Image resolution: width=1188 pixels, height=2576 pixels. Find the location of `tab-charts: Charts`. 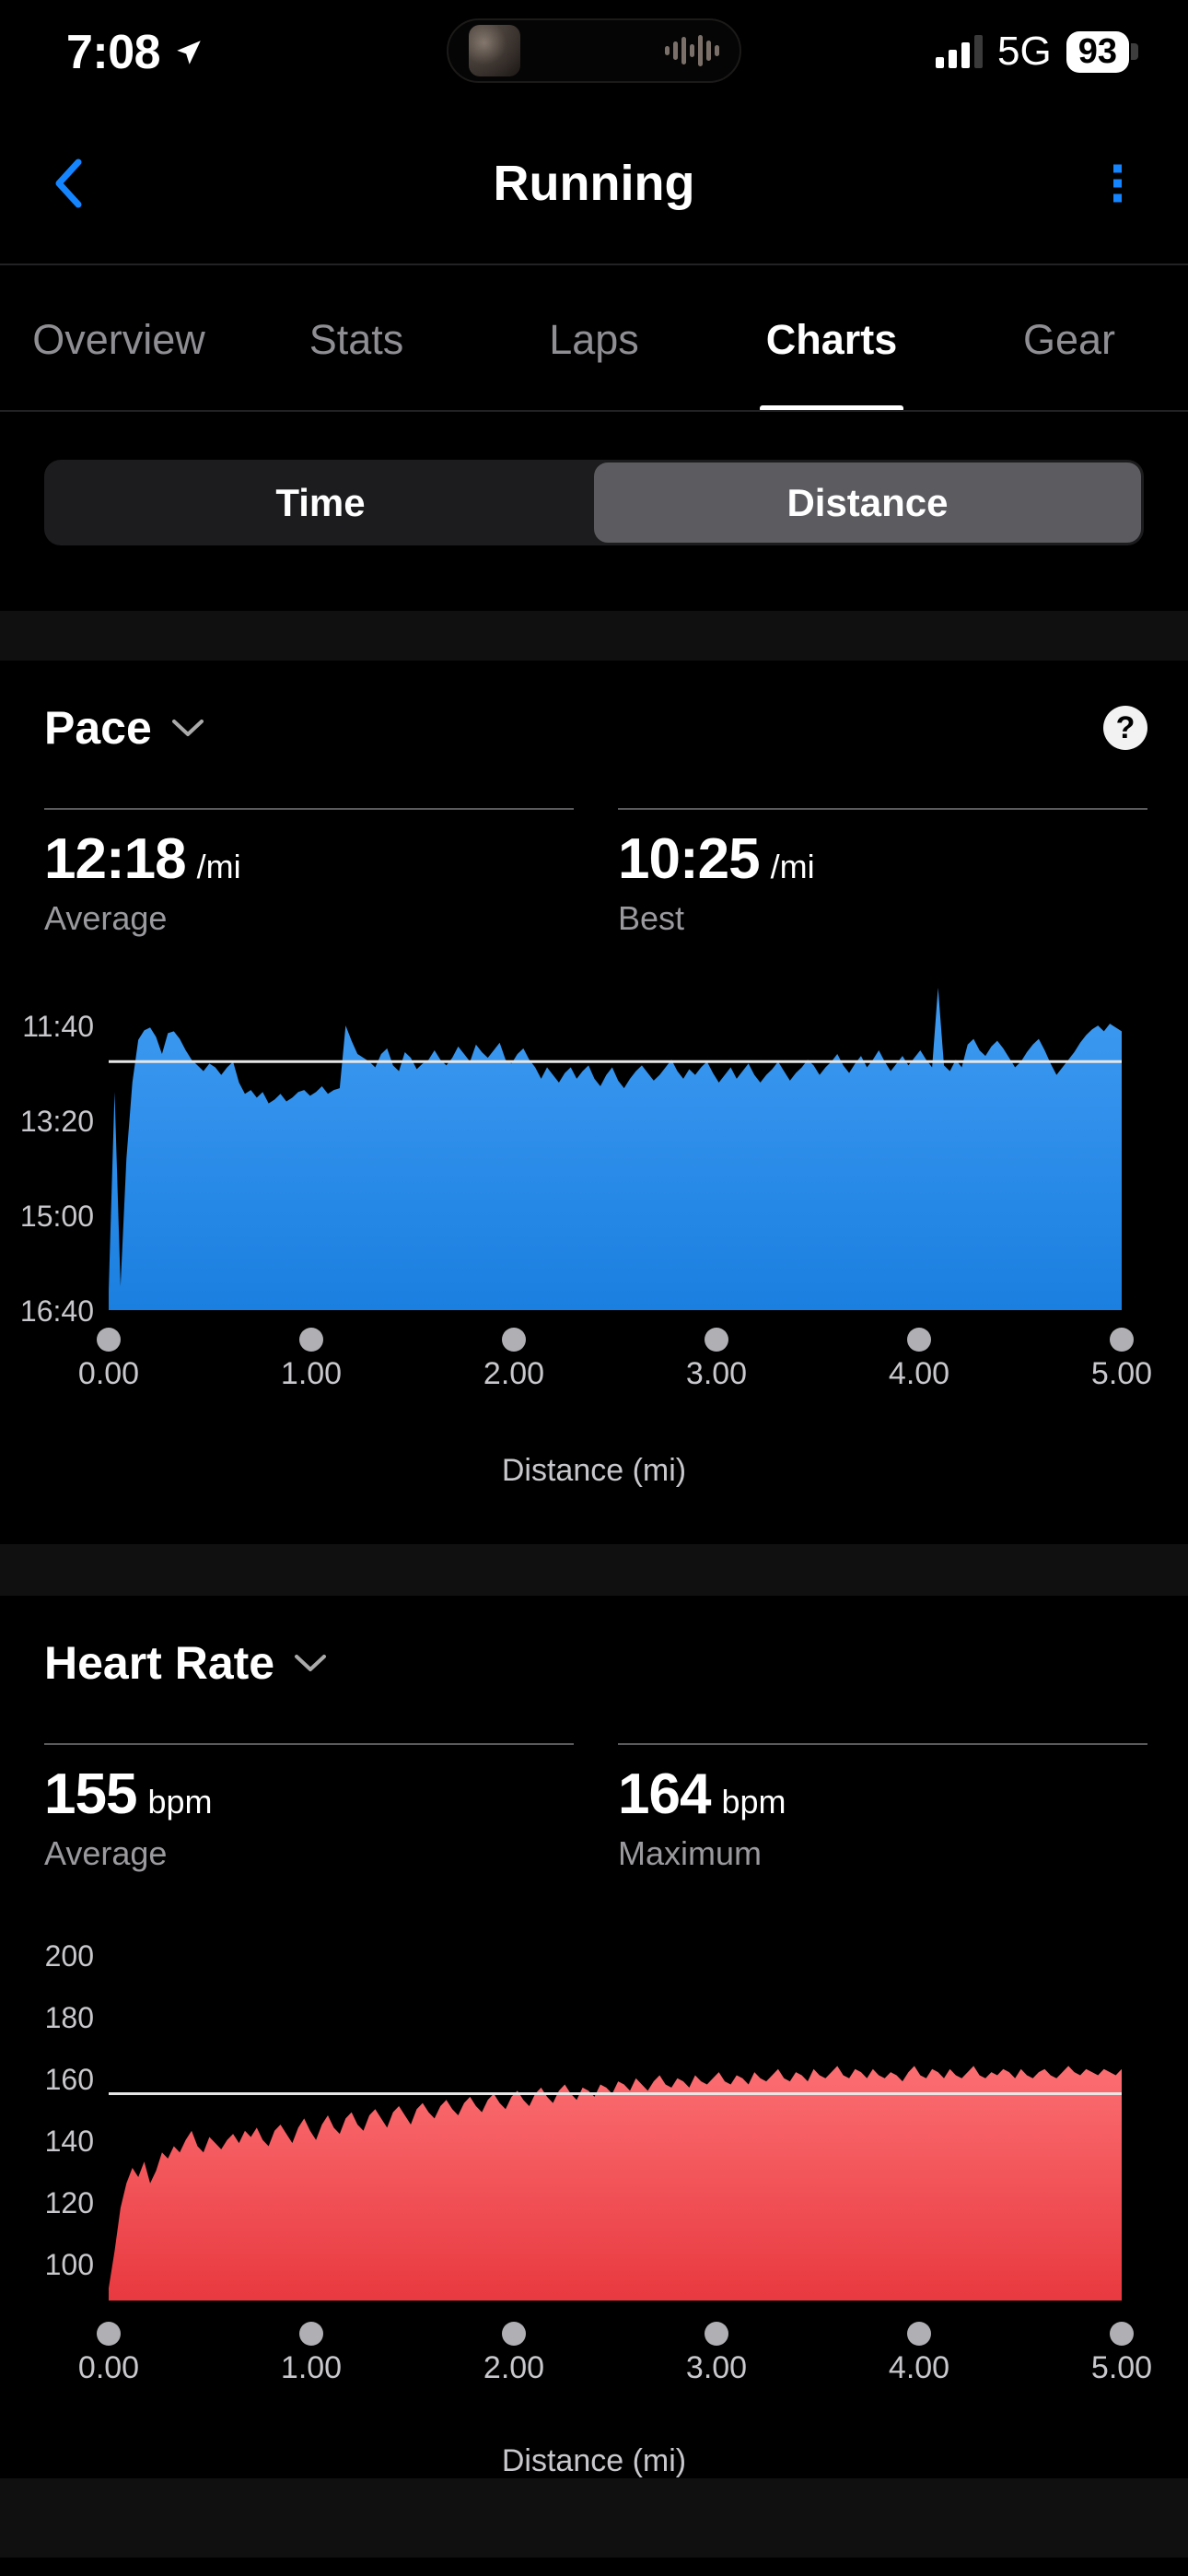

tab-charts: Charts is located at coordinates (831, 339).